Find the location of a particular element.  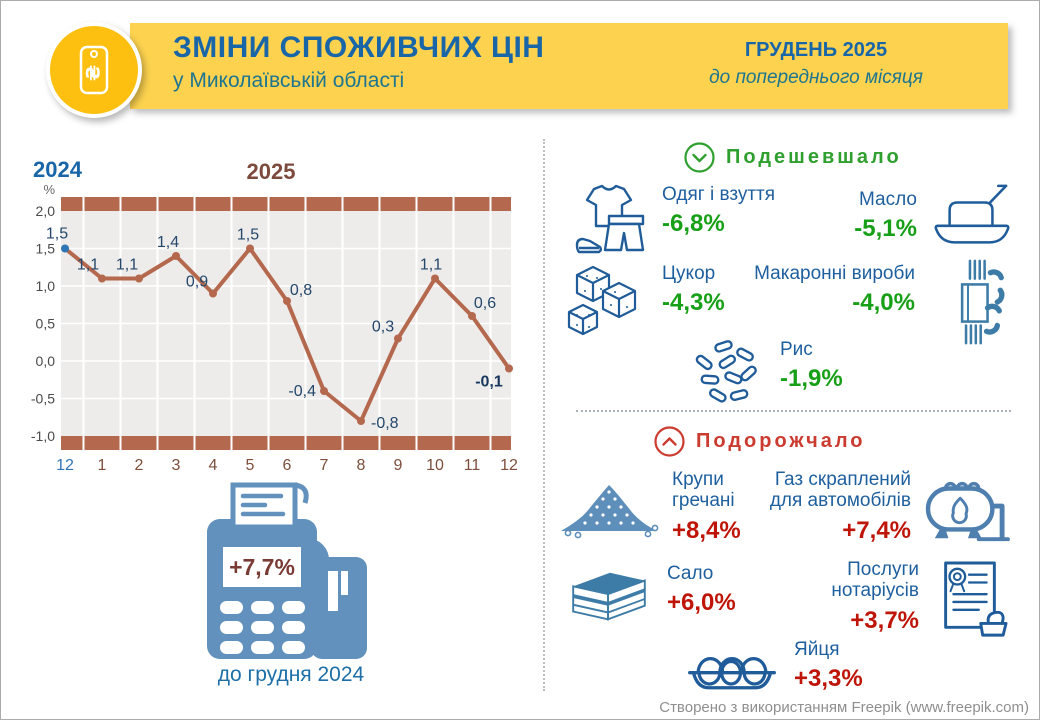

svg-text: 0,0 is located at coordinates (46, 361).